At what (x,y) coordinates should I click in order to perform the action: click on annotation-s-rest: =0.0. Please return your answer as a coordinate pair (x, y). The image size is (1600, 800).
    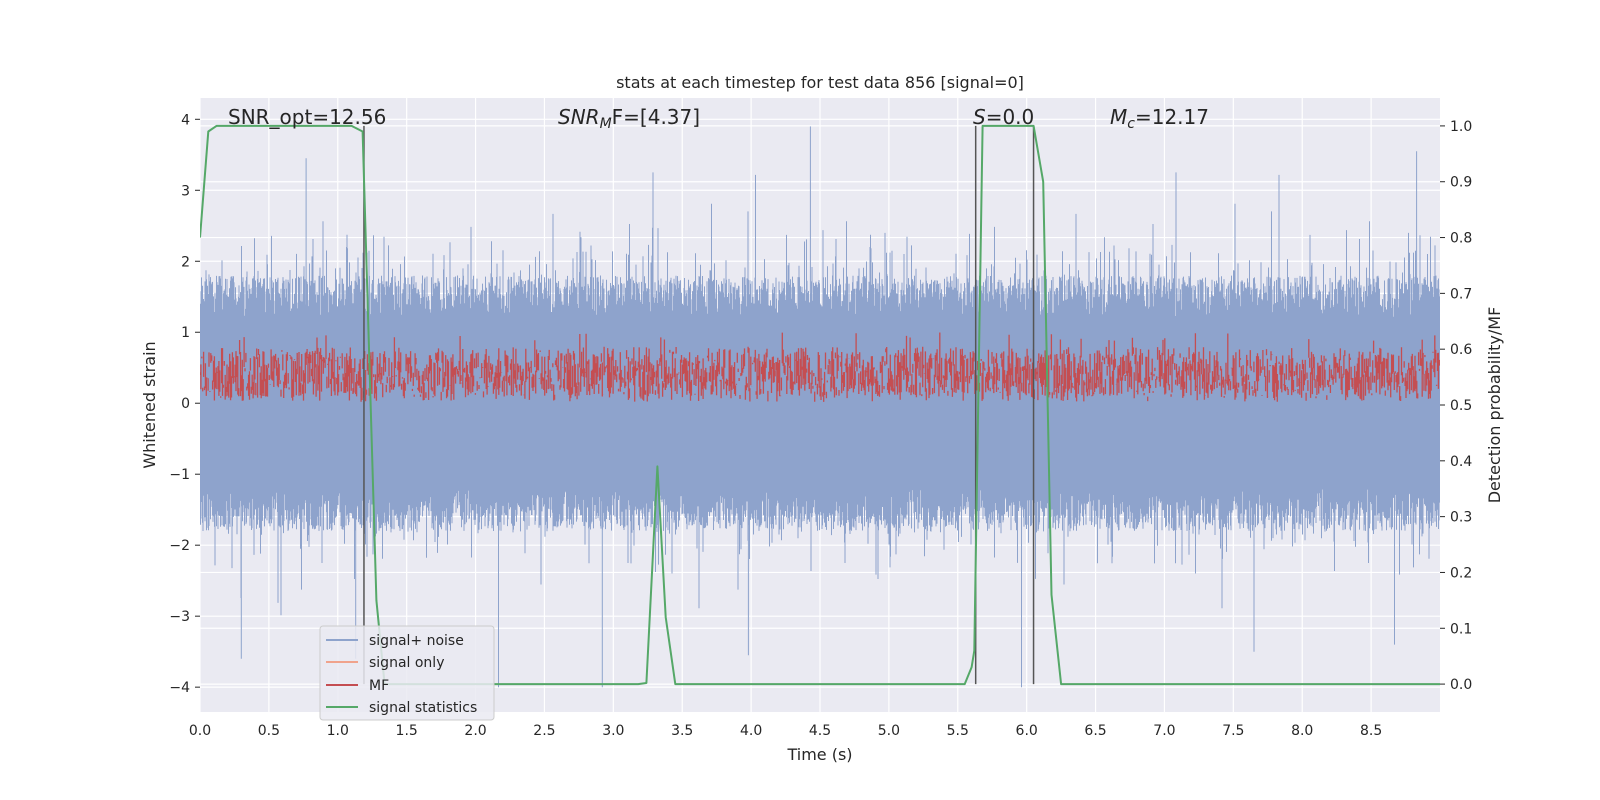
    Looking at the image, I should click on (1010, 117).